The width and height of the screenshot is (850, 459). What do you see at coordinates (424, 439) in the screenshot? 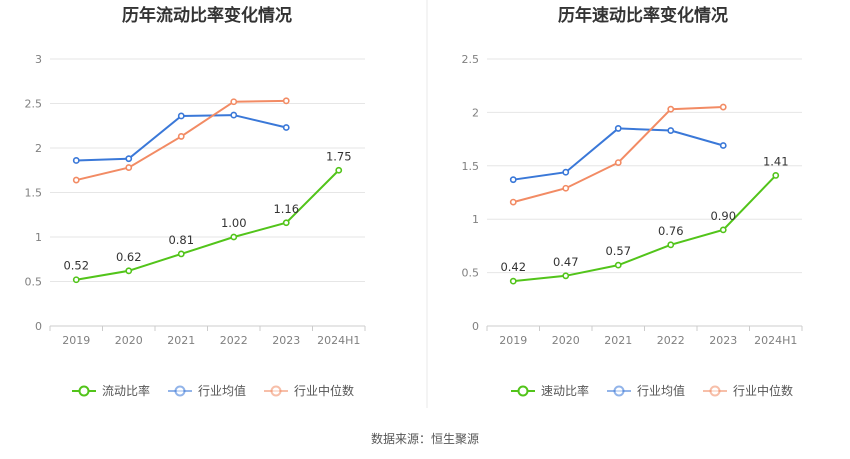
I see `data-source-note: 数据来源：恒生聚源` at bounding box center [424, 439].